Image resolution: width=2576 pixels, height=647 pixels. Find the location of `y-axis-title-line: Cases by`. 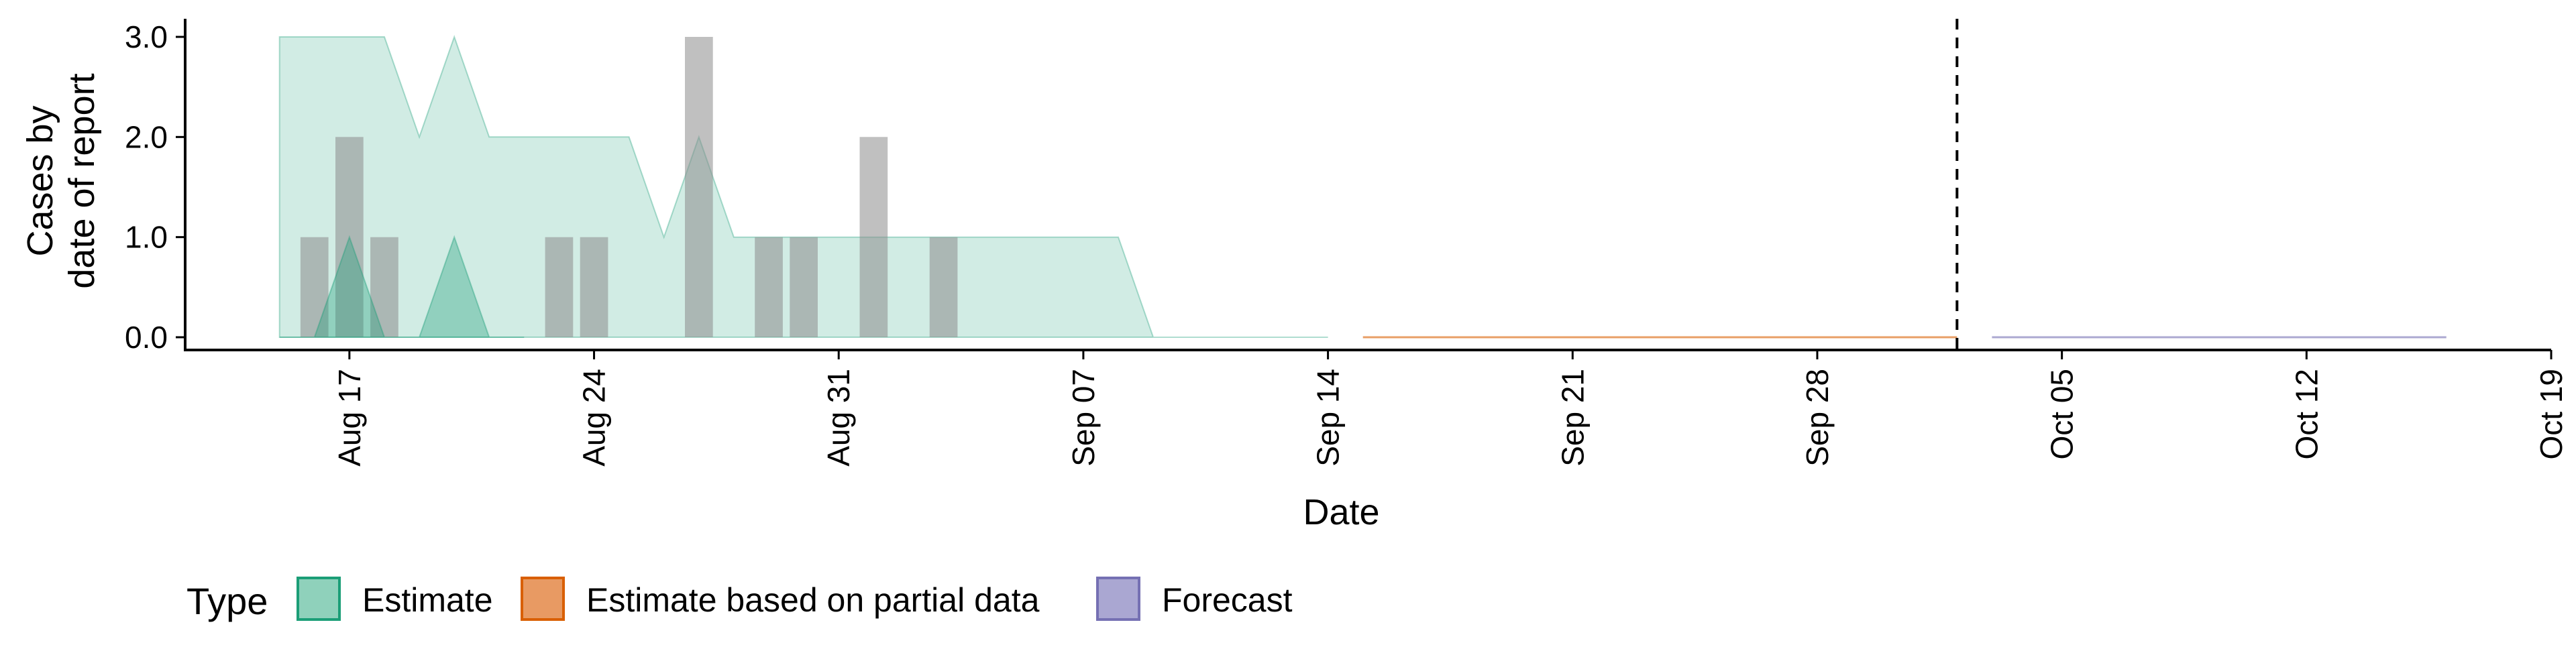

y-axis-title-line: Cases by is located at coordinates (40, 180).